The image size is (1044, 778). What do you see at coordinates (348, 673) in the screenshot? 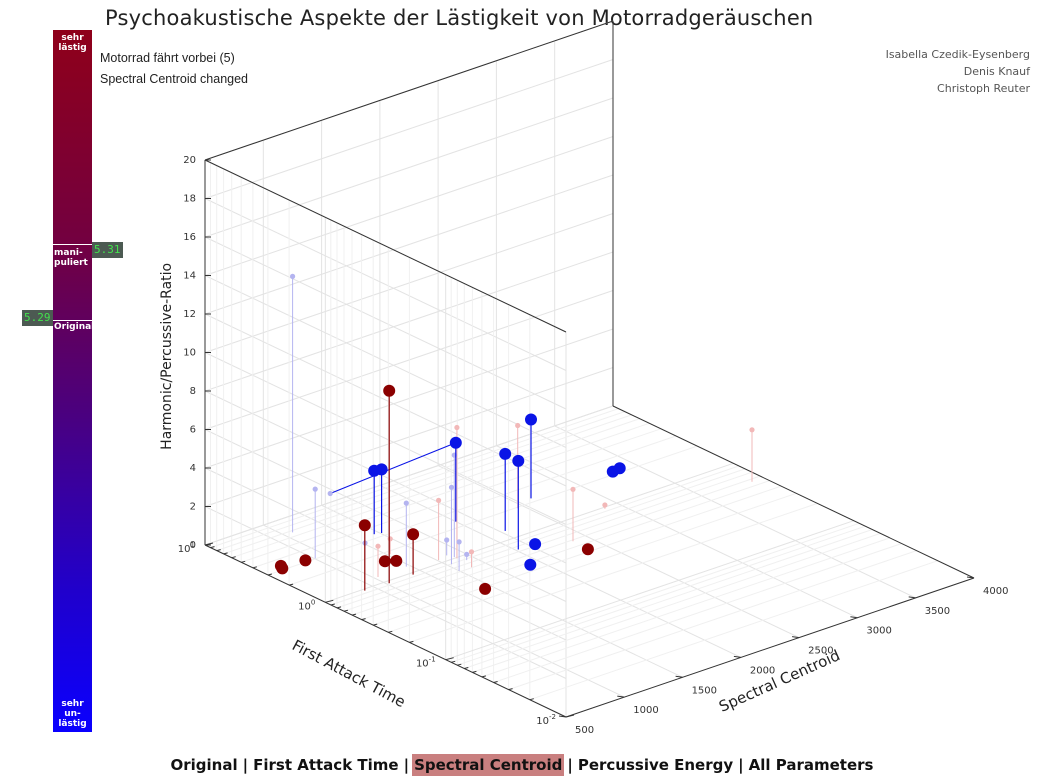
I see `y-axis-title: First Attack Time` at bounding box center [348, 673].